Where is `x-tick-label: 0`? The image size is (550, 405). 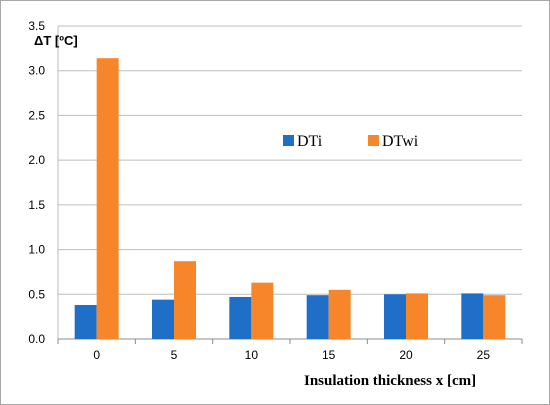 x-tick-label: 0 is located at coordinates (96, 355).